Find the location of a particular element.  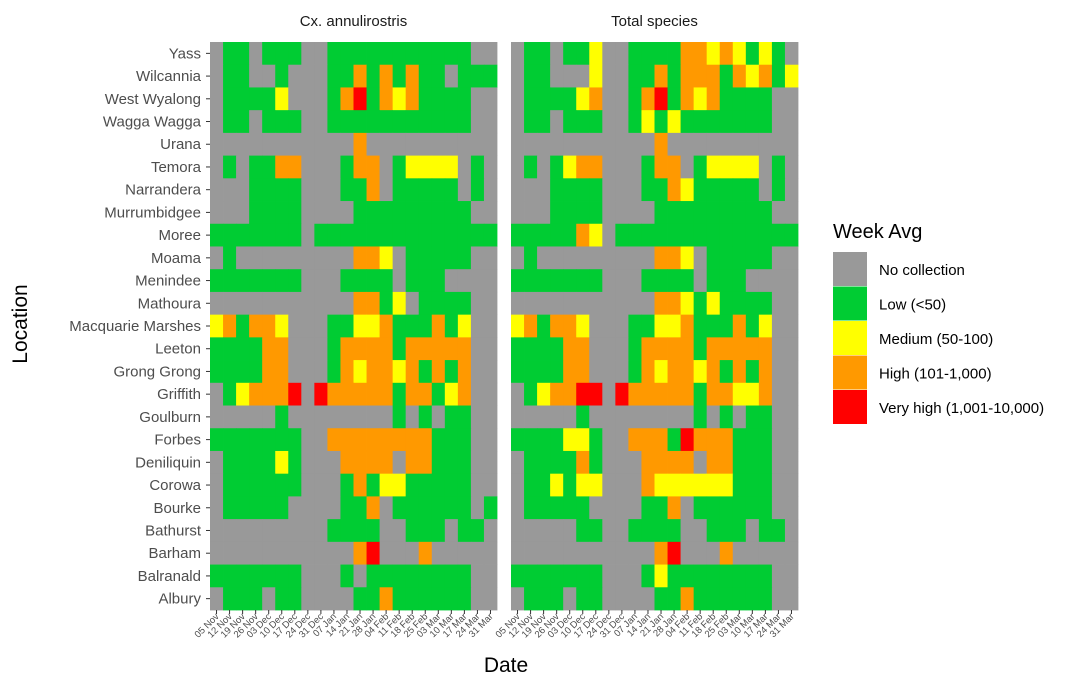

legend-swatch is located at coordinates (850, 338).